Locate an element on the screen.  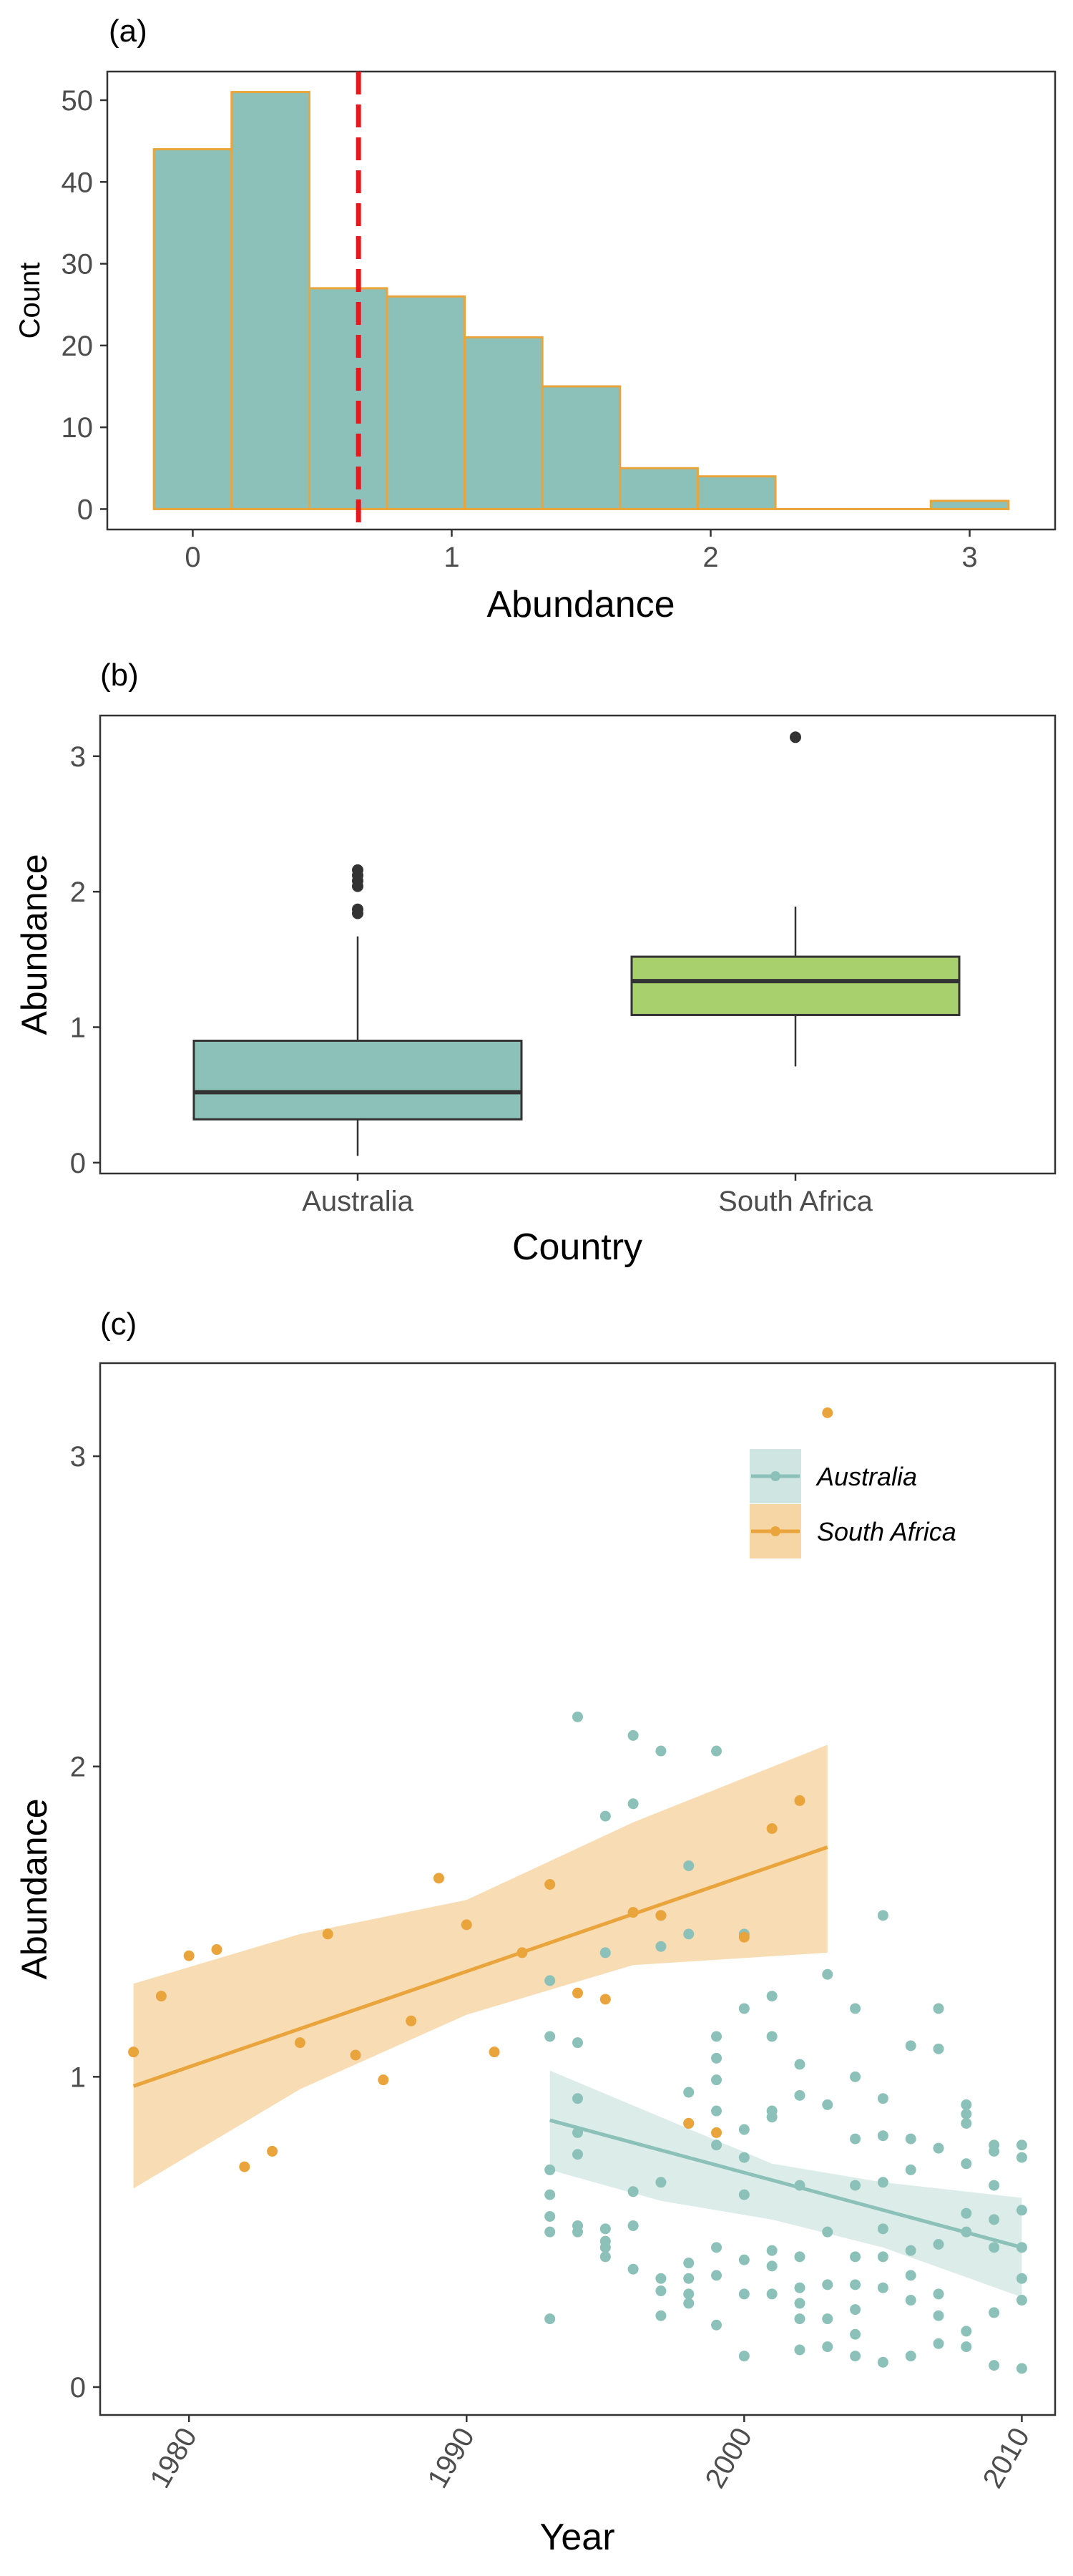
x-tick-label: 1 is located at coordinates (451, 557).